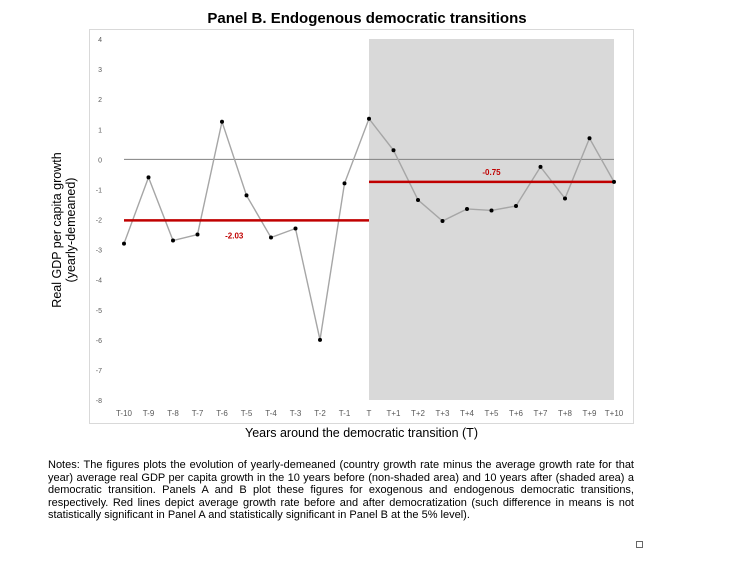 This screenshot has width=734, height=561. I want to click on y-tick-label: -1, so click(99, 190).